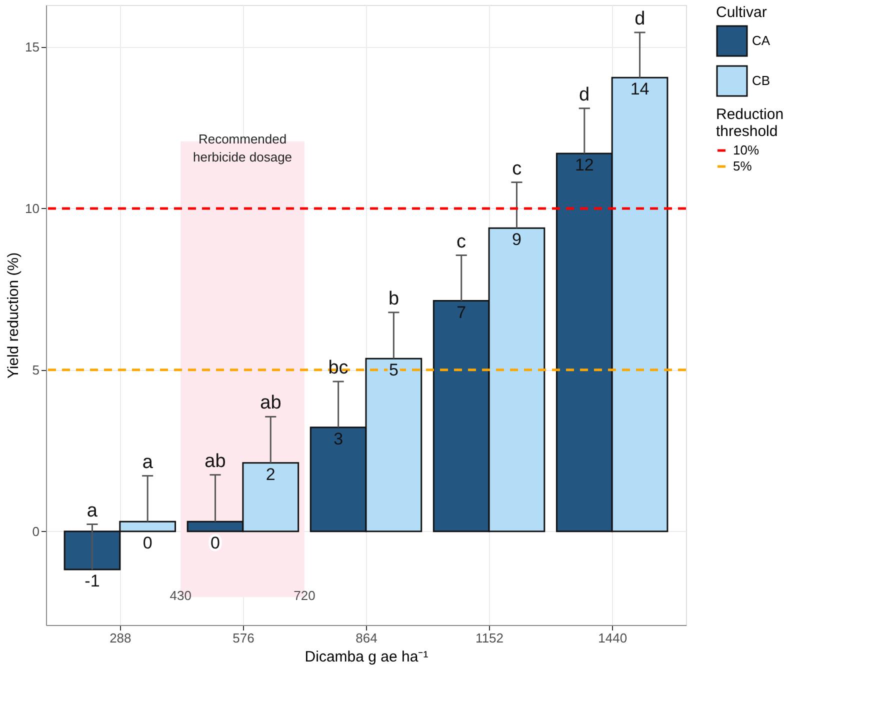 This screenshot has width=877, height=704. What do you see at coordinates (32, 208) in the screenshot?
I see `y-tick-label: 10` at bounding box center [32, 208].